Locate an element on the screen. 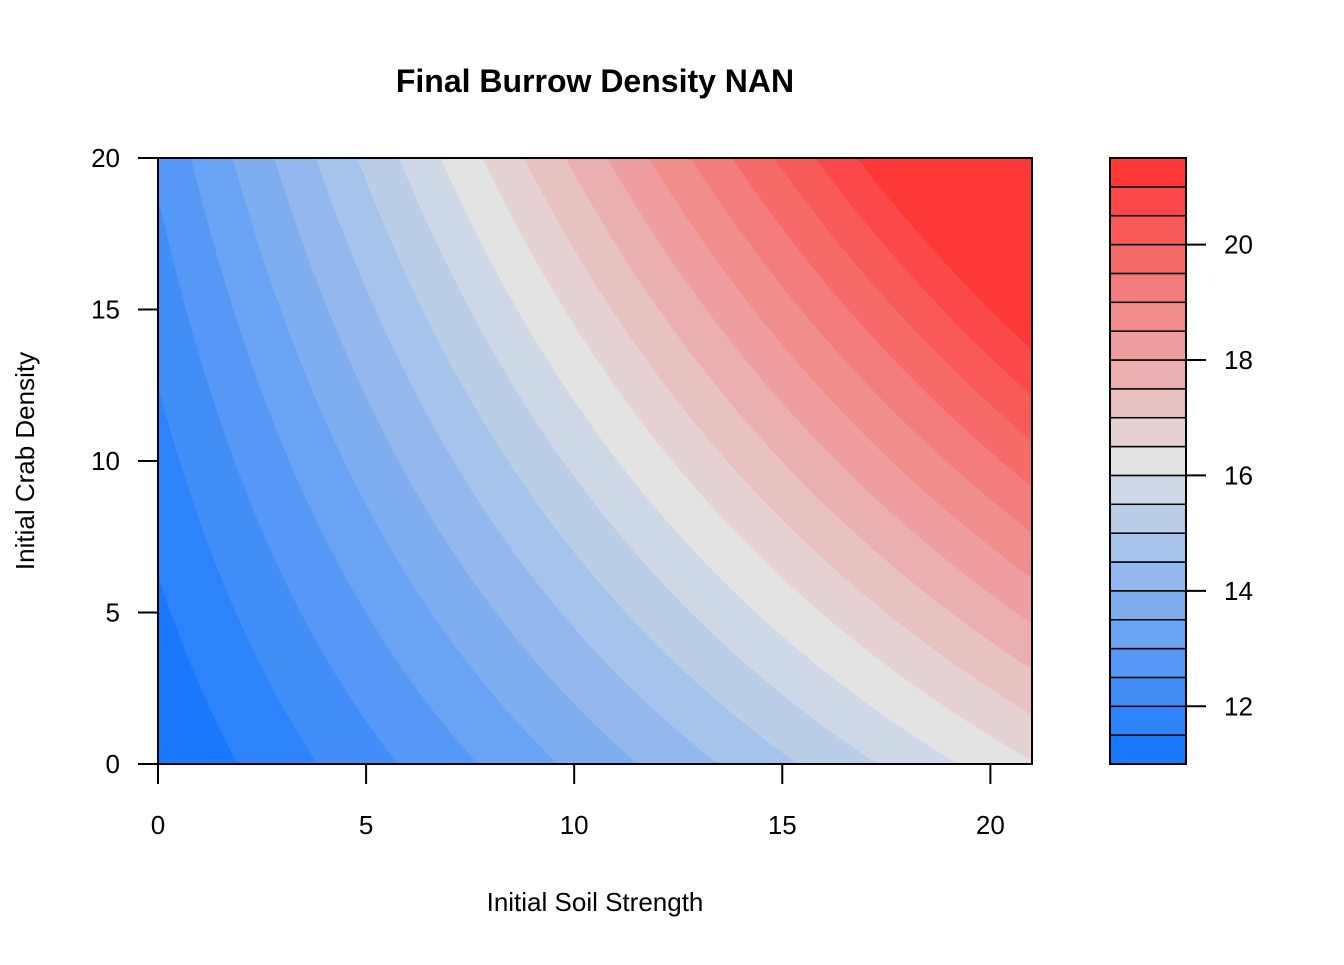  y-tick-label: 10 is located at coordinates (105, 461).